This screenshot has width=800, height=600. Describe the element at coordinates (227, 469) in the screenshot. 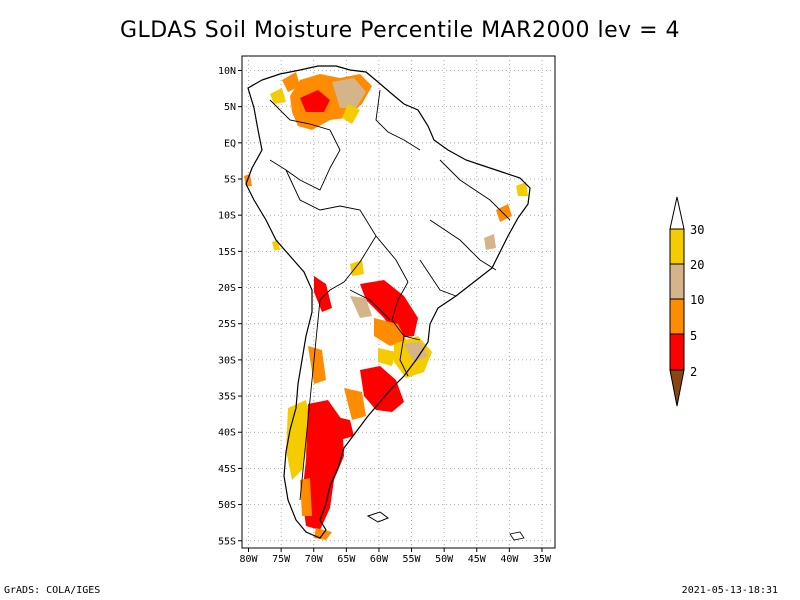

I see `lat-tick-label: 45S` at that location.